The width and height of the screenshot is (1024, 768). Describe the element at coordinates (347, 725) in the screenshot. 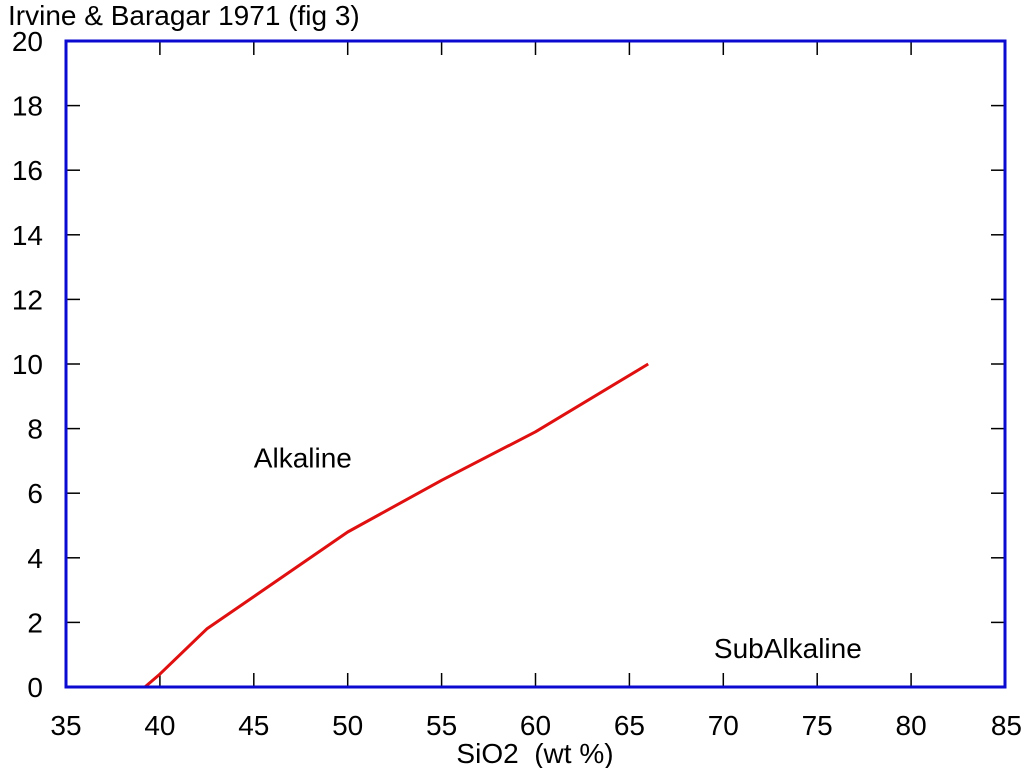

I see `x-tick-label: 50` at that location.